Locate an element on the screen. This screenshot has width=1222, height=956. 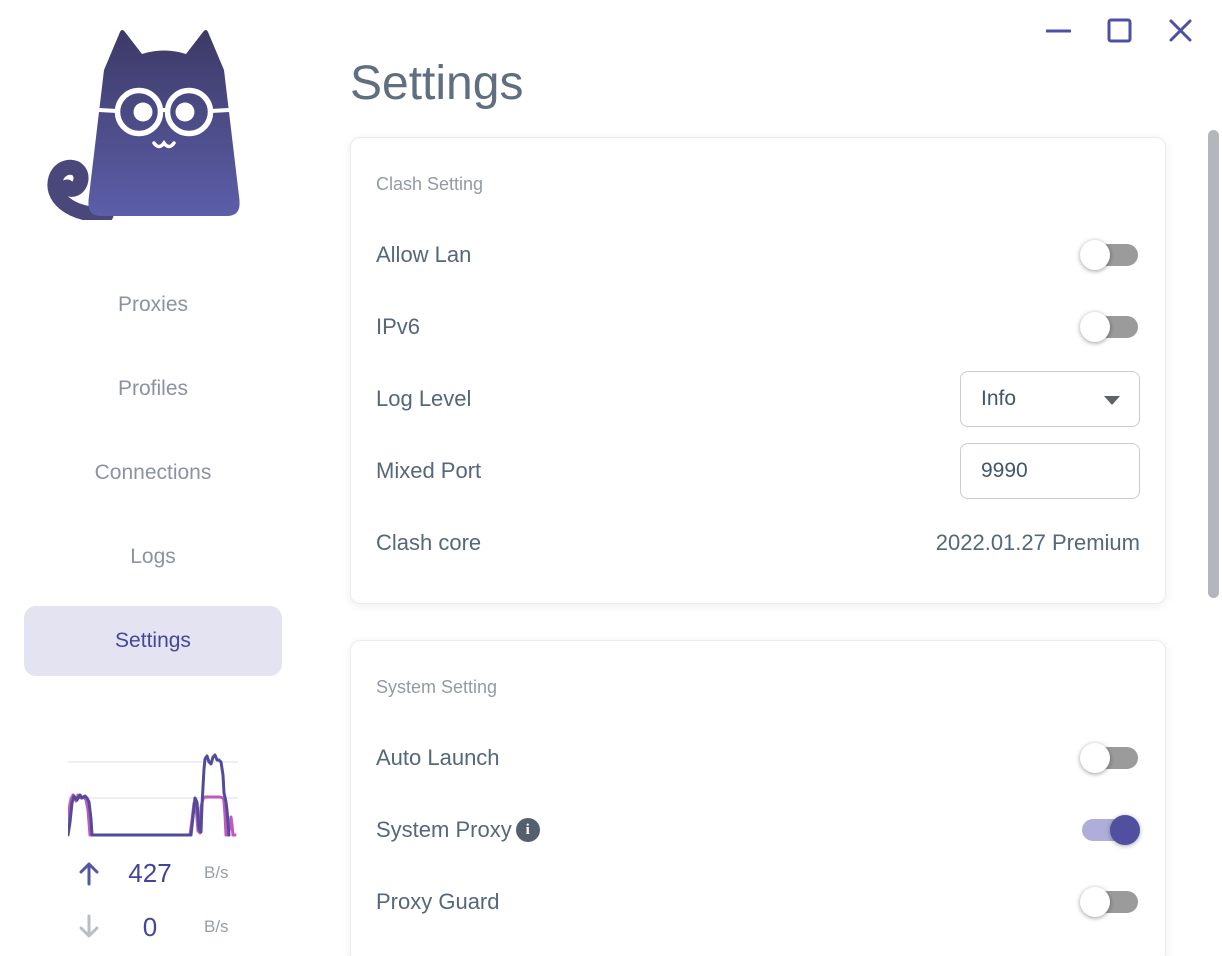
allow-lan-toggle is located at coordinates (1110, 255).